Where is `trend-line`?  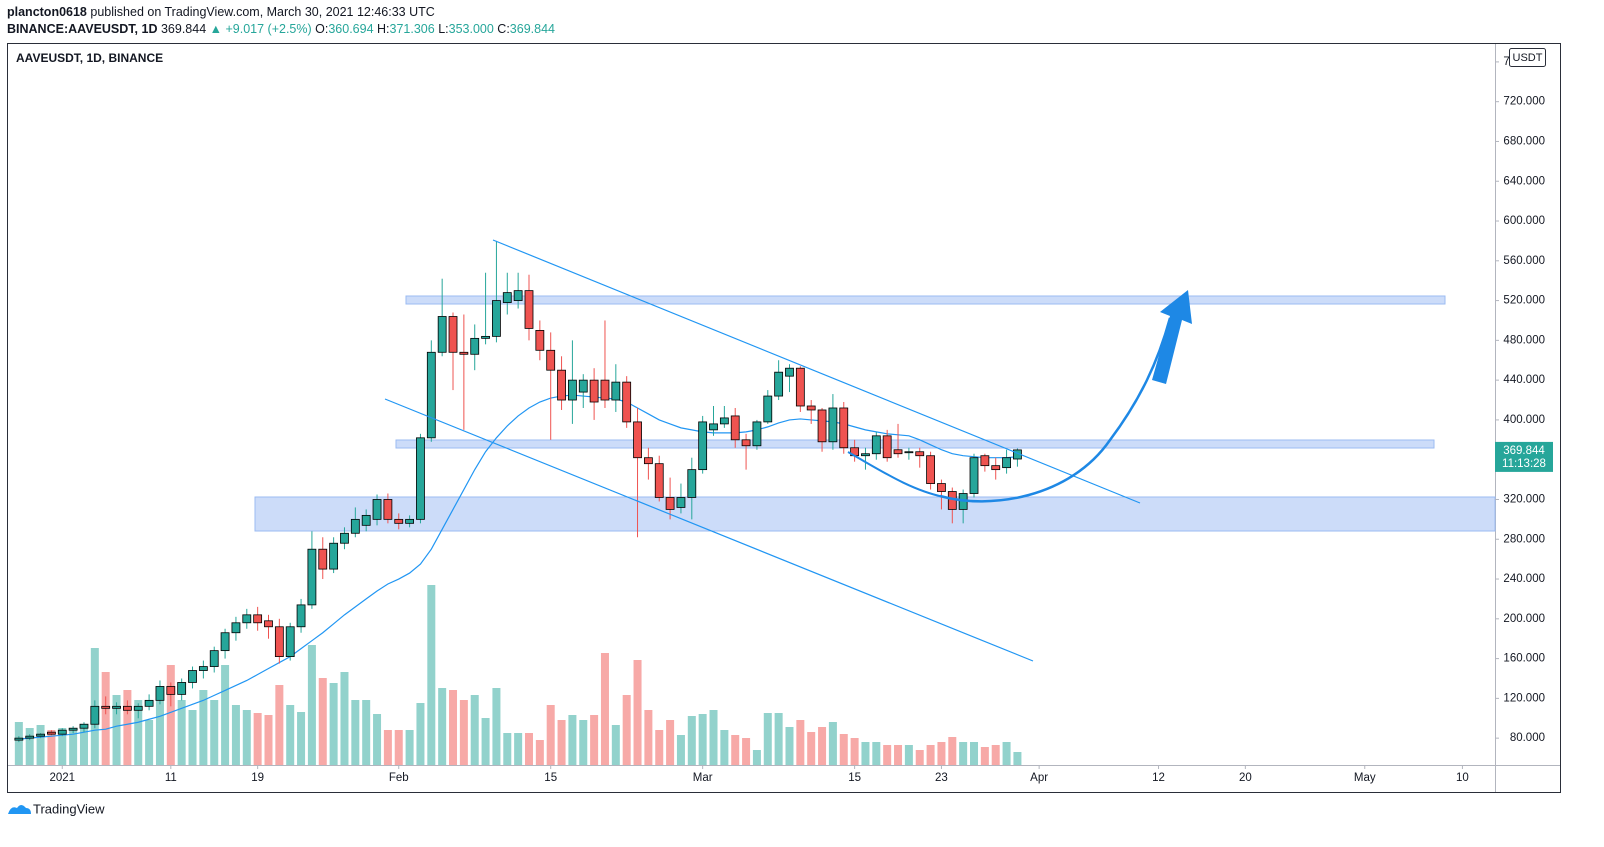
trend-line is located at coordinates (709, 530).